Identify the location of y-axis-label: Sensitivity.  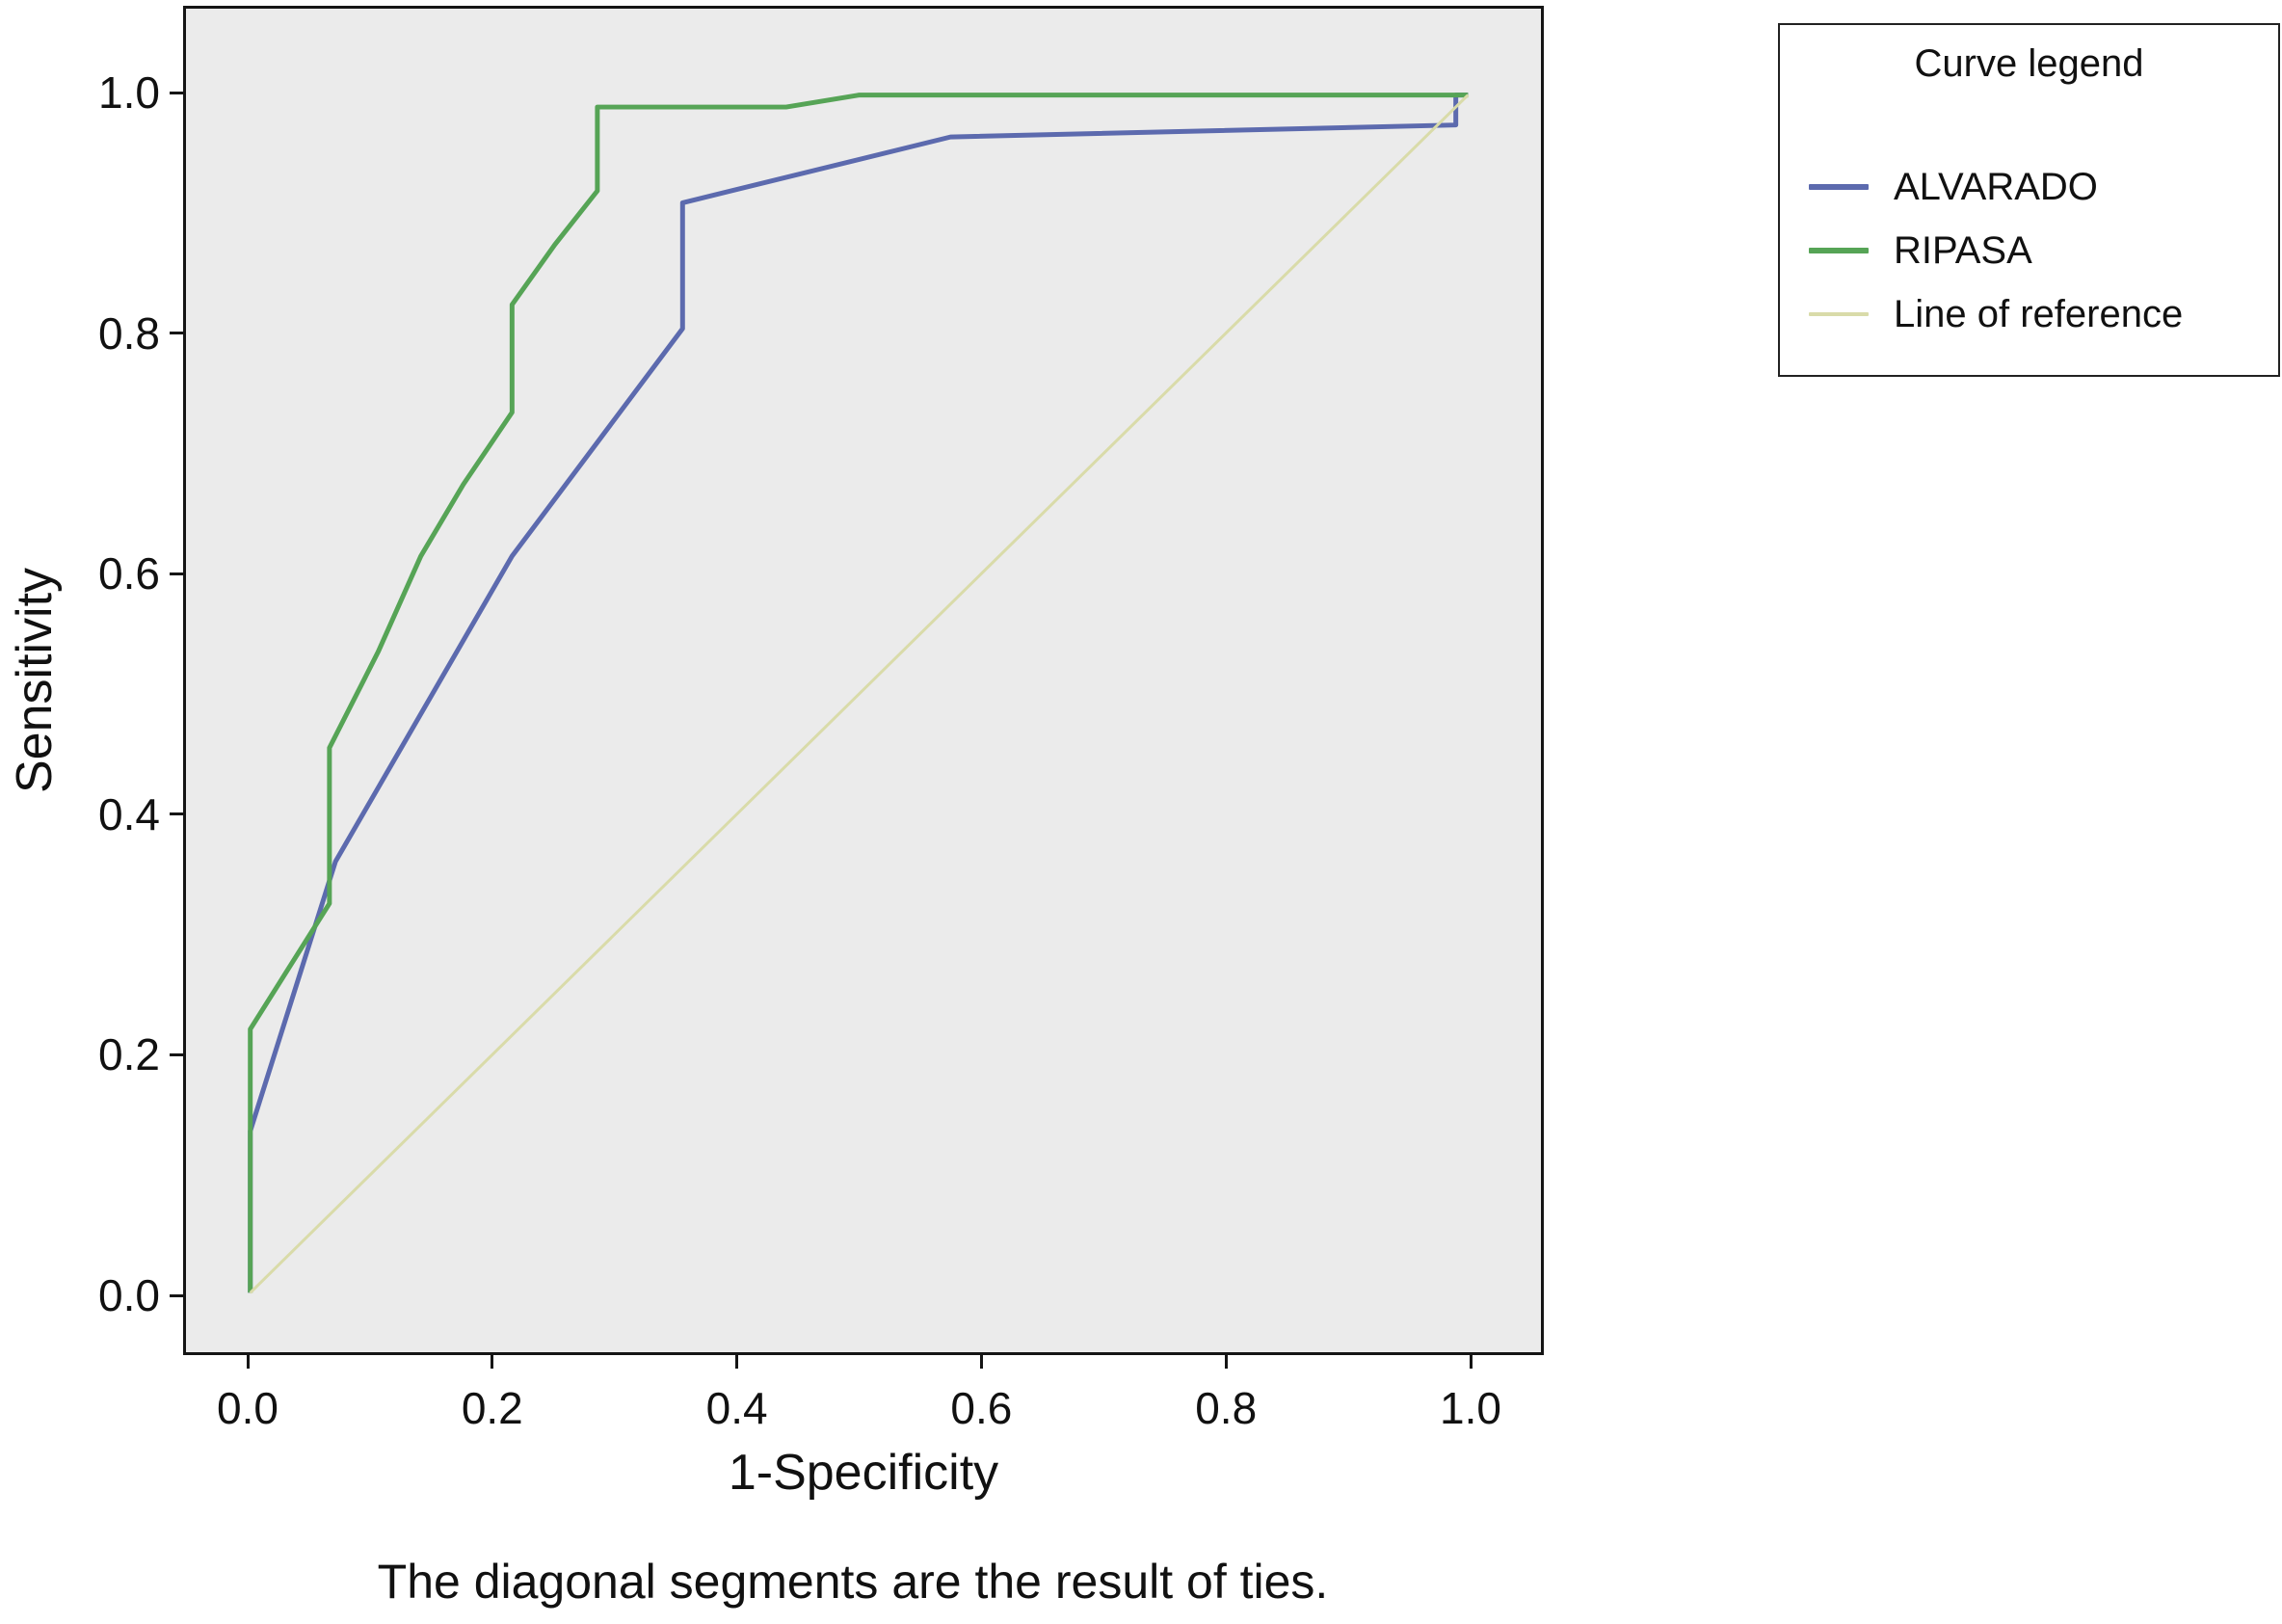
(35, 680).